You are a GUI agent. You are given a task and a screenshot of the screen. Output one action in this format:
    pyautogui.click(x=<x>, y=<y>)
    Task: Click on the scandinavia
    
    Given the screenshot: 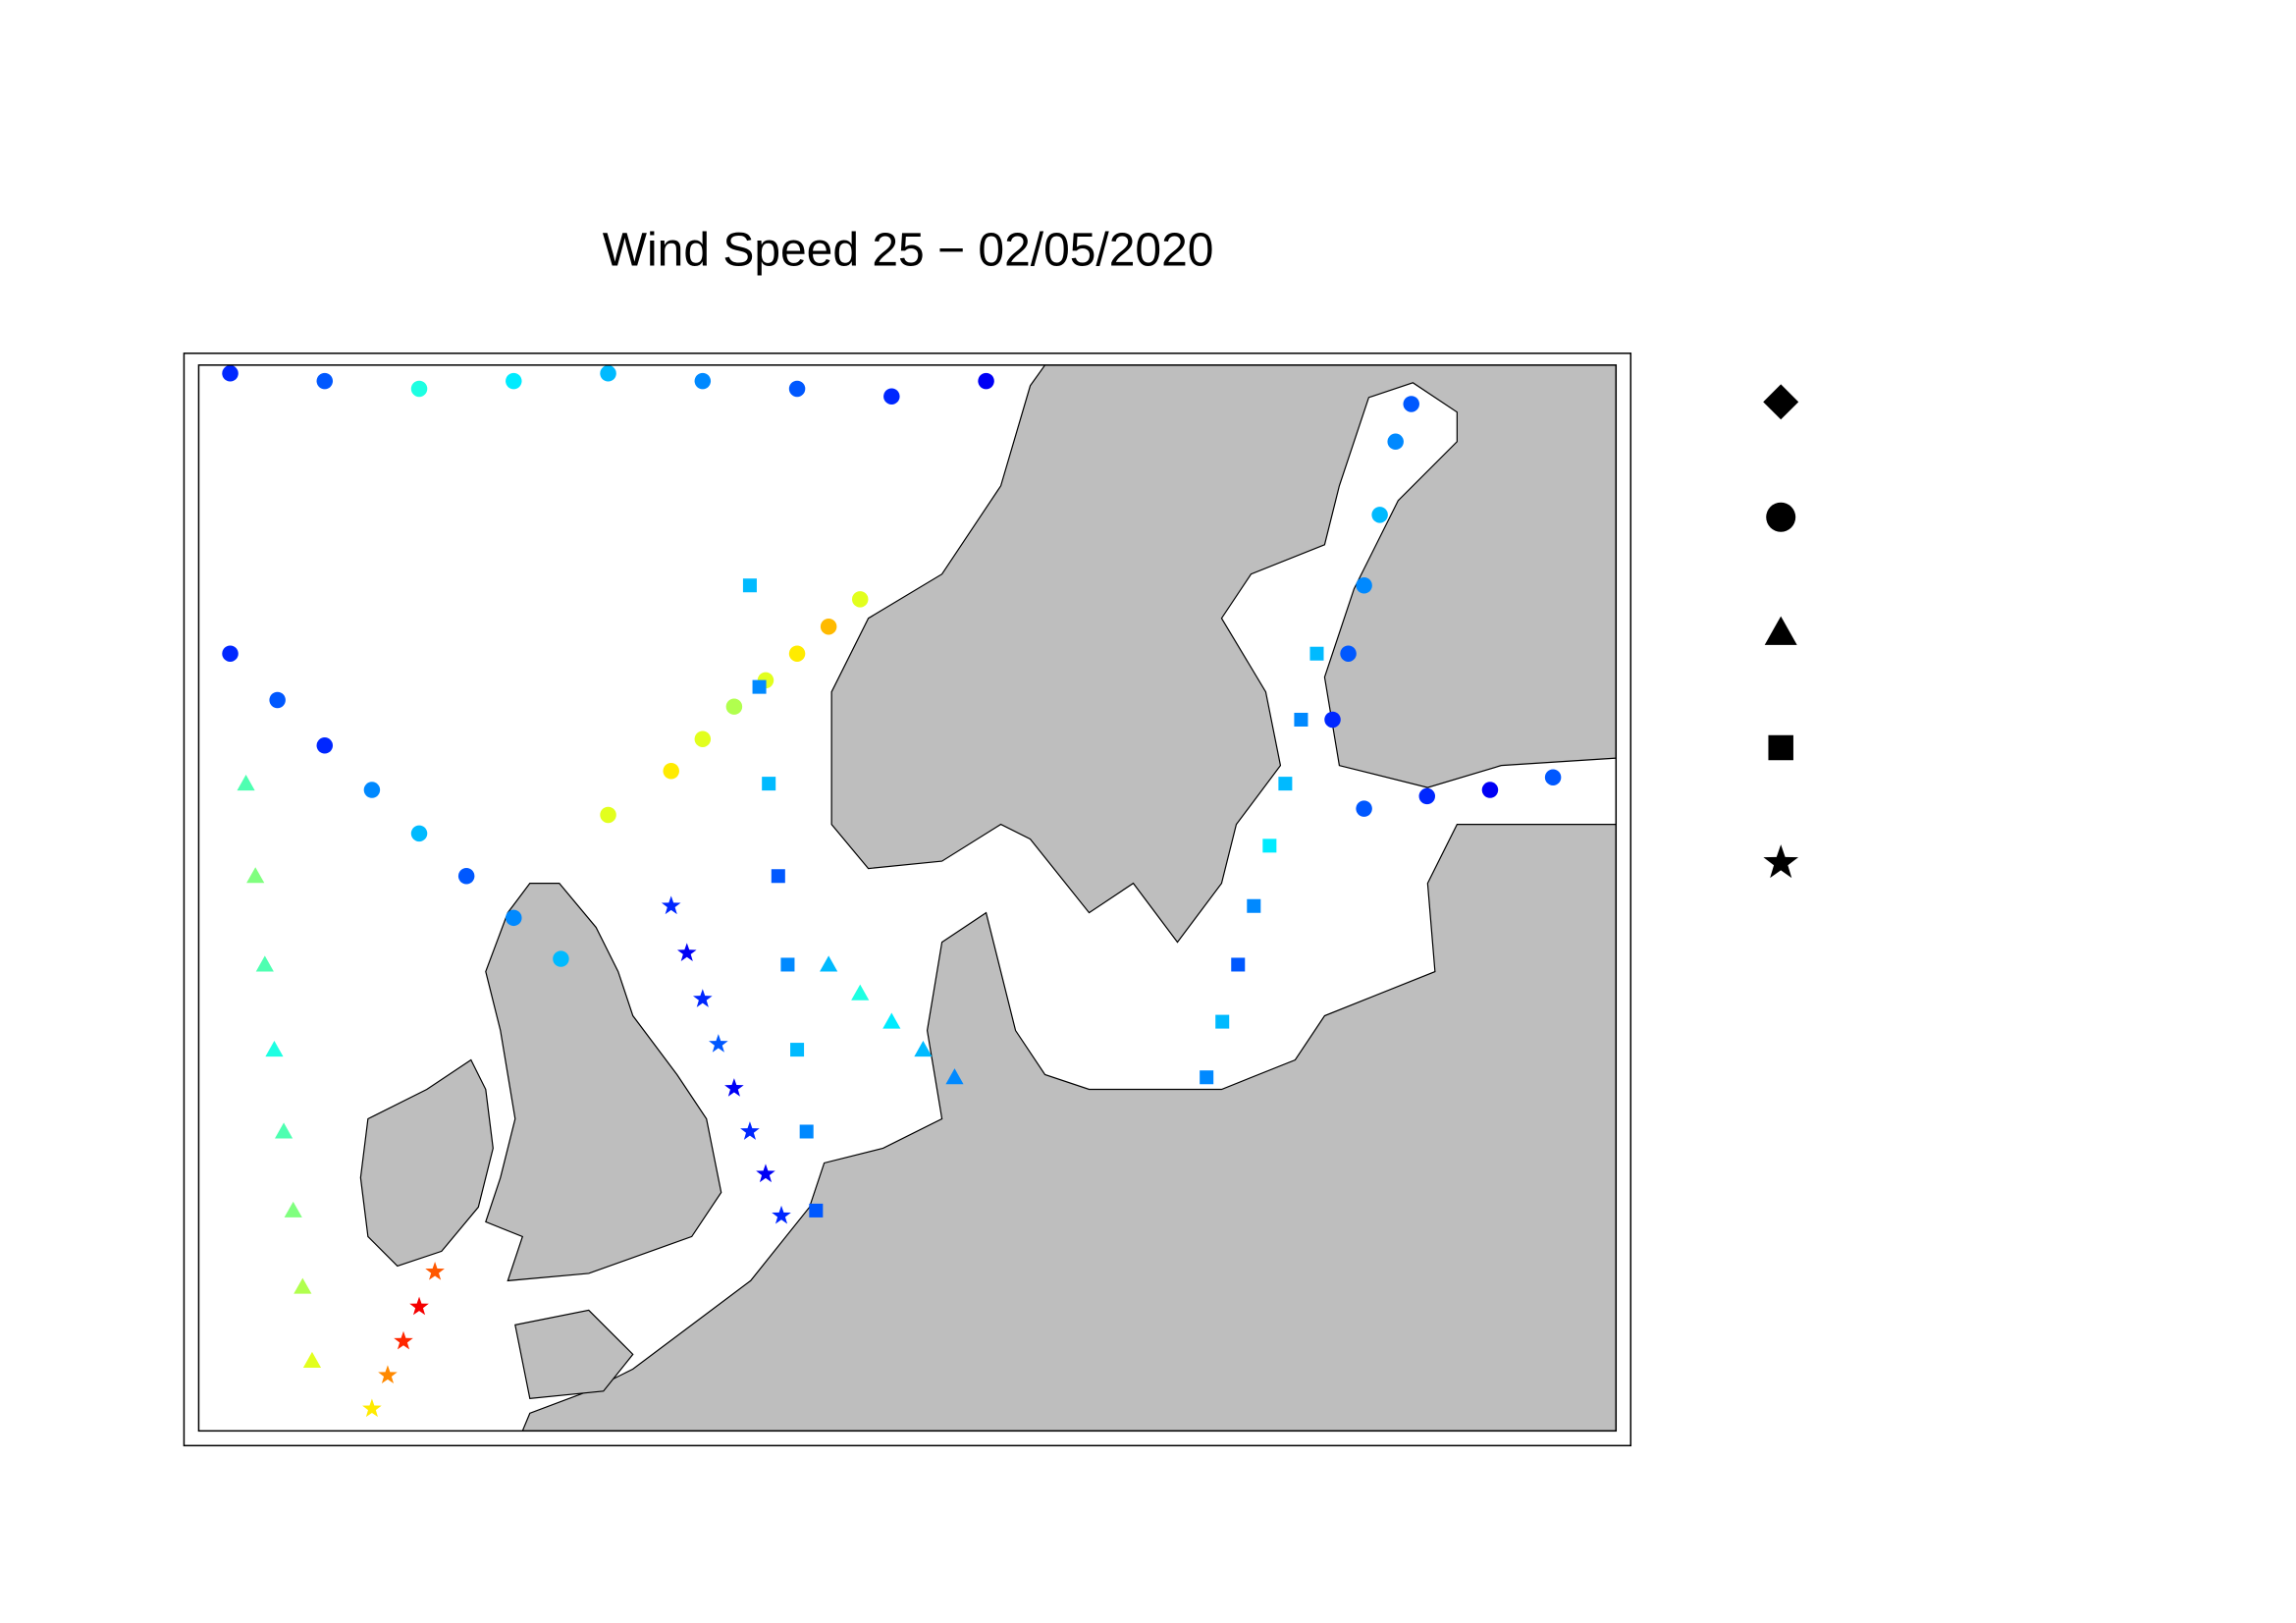 What is the action you would take?
    pyautogui.click(x=1223, y=654)
    